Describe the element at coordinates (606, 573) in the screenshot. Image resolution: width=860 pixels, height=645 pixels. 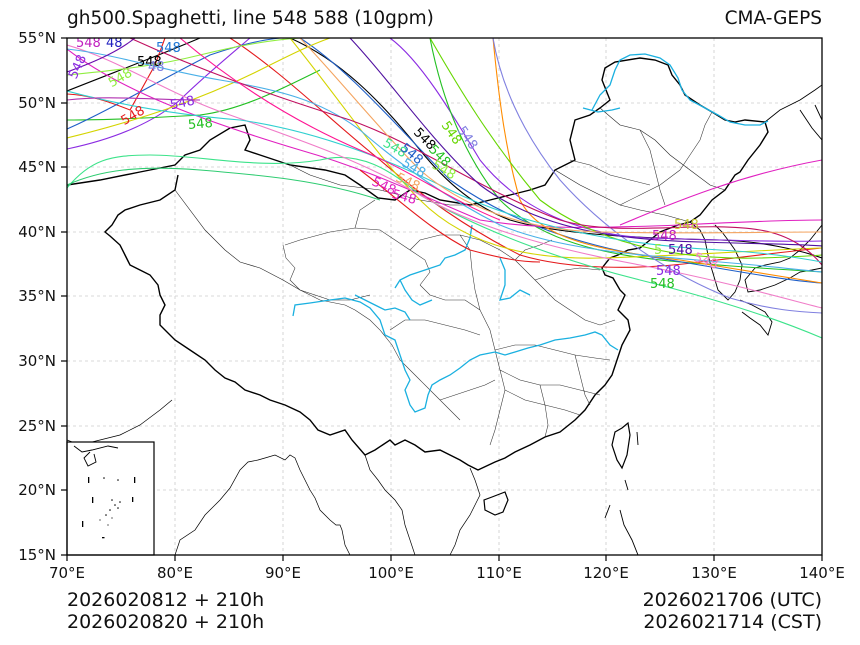
I see `x-tick-label: 120°E` at that location.